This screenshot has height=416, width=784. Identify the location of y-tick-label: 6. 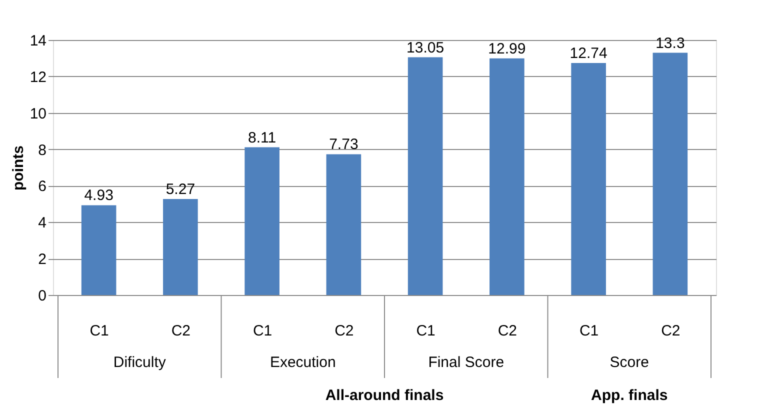
(42, 187).